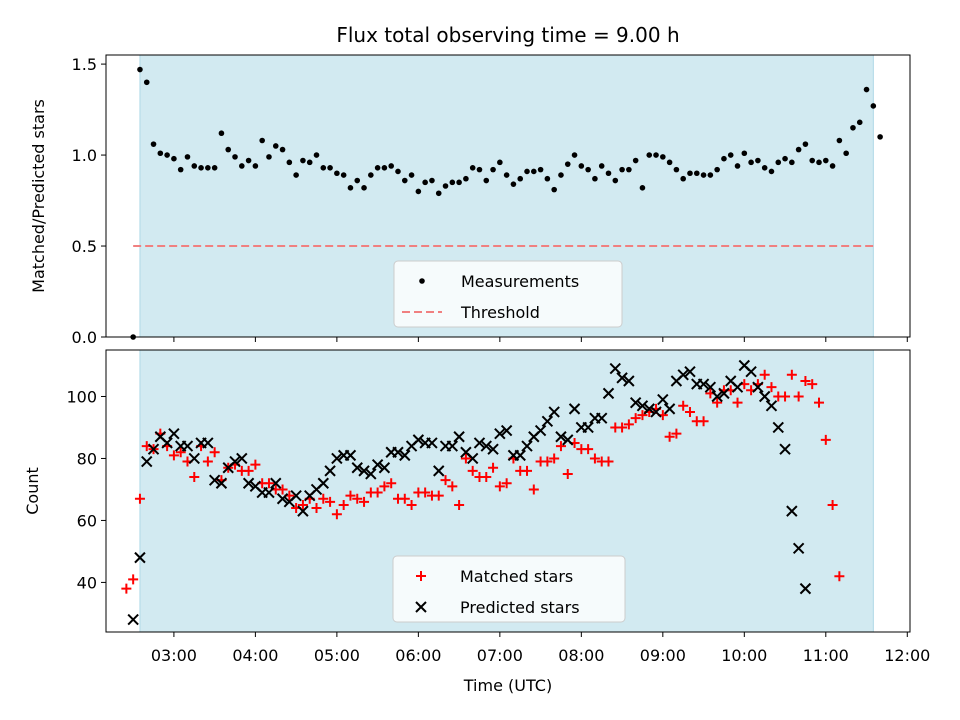 This screenshot has height=720, width=960. I want to click on y-axis-title: Matched/Predicted stars, so click(38, 196).